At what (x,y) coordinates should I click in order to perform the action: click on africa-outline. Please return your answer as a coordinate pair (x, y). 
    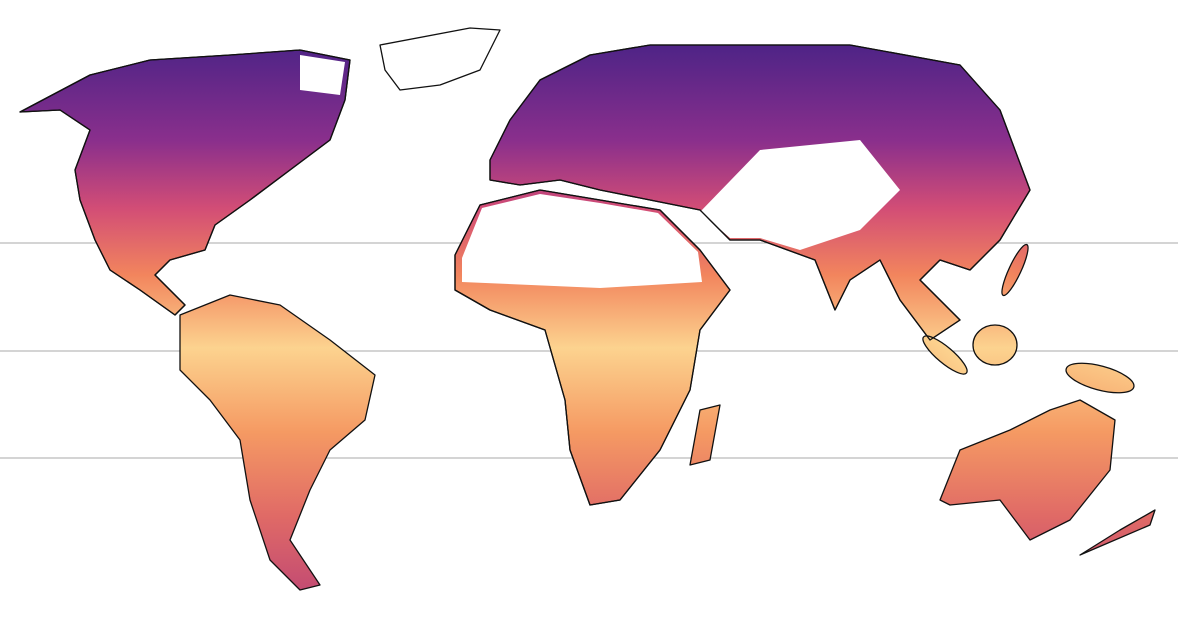
    Looking at the image, I should click on (592, 347).